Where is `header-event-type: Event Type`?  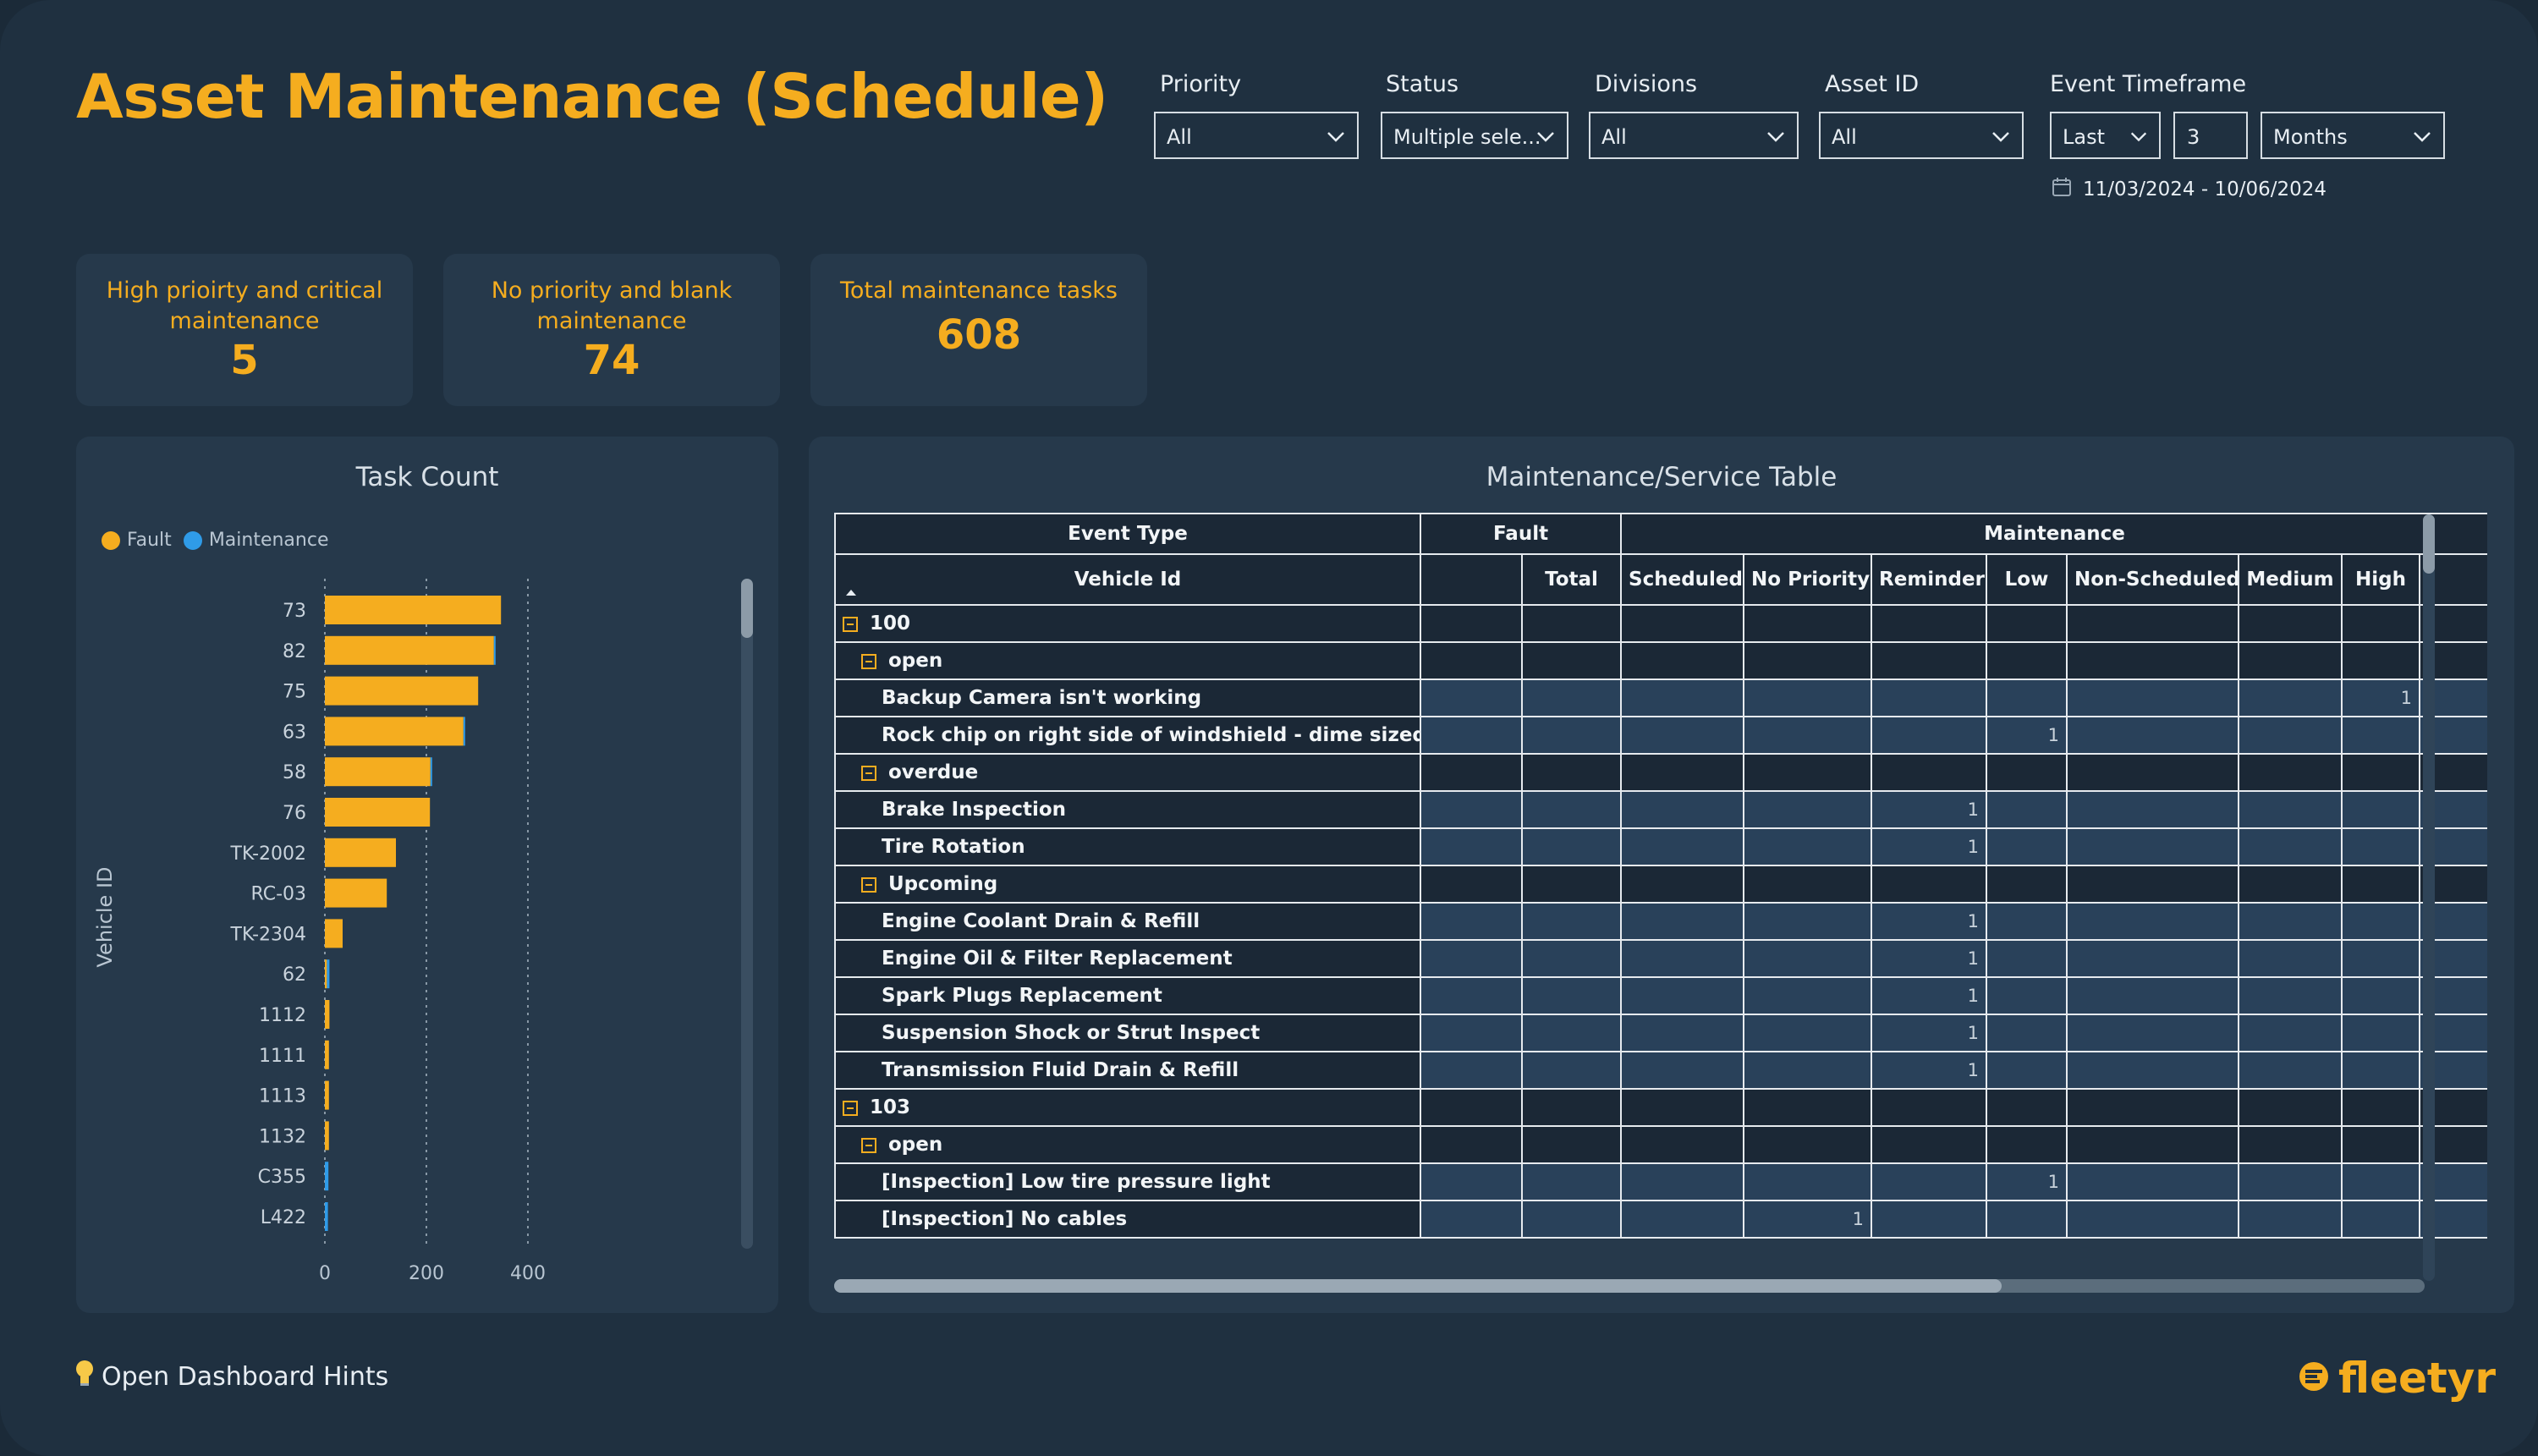
header-event-type: Event Type is located at coordinates (1127, 534).